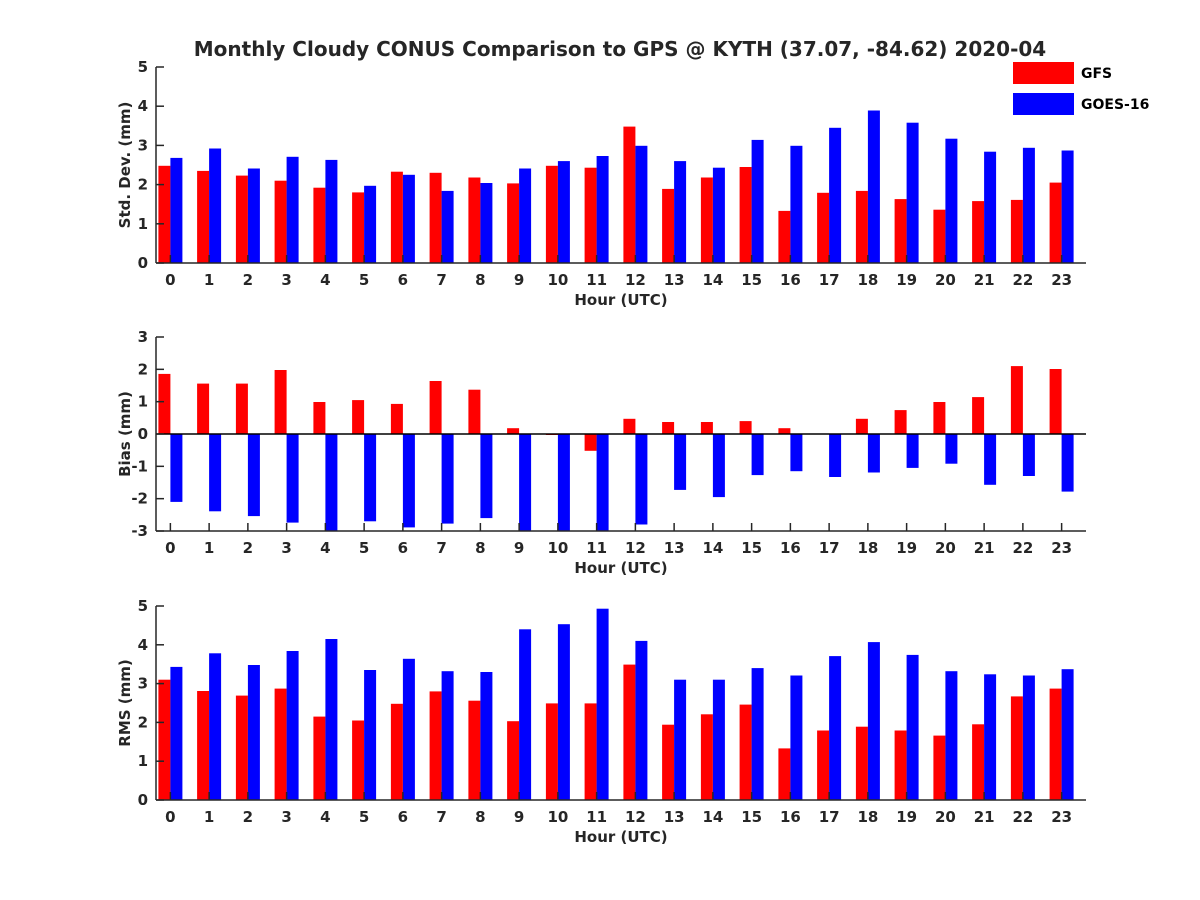 Image resolution: width=1200 pixels, height=900 pixels. I want to click on x-tick-label: 3, so click(286, 548).